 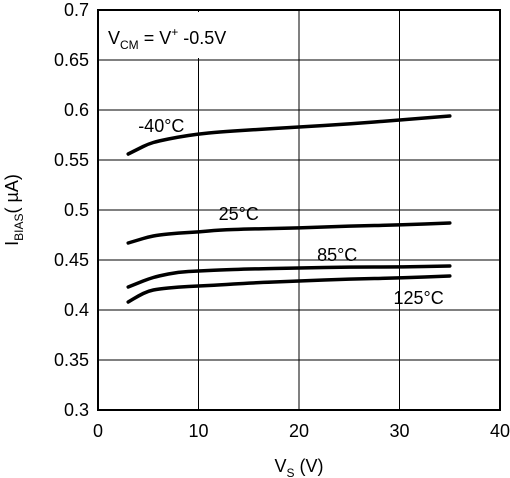 I want to click on x-tick-label: 20, so click(x=299, y=431).